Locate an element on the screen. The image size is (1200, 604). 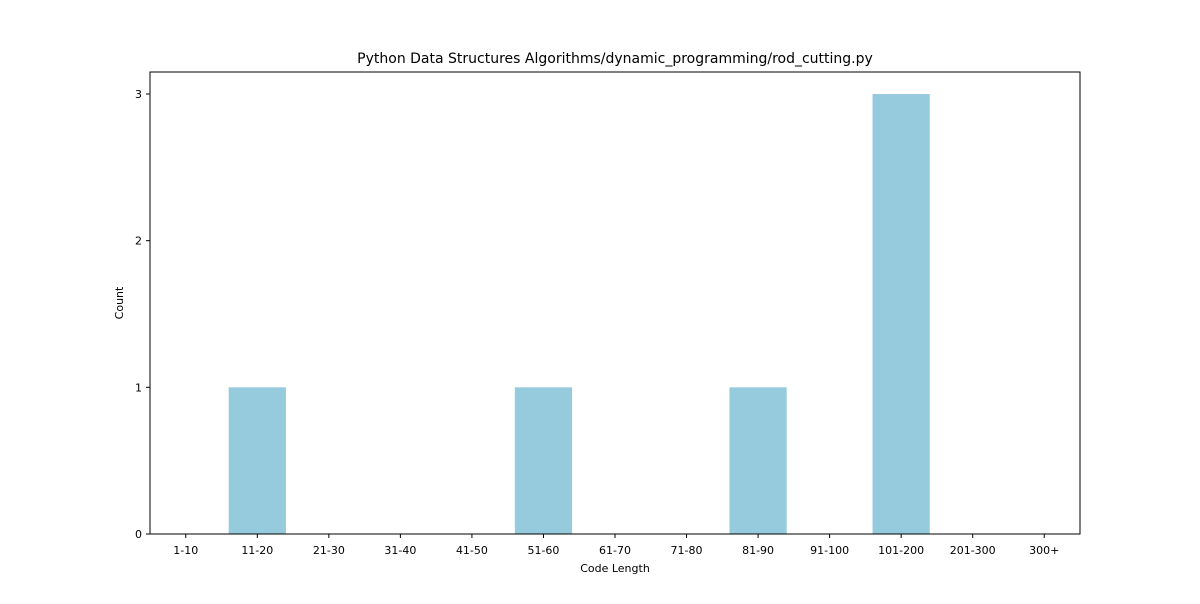
x-tick-label: 1-10 is located at coordinates (185, 550).